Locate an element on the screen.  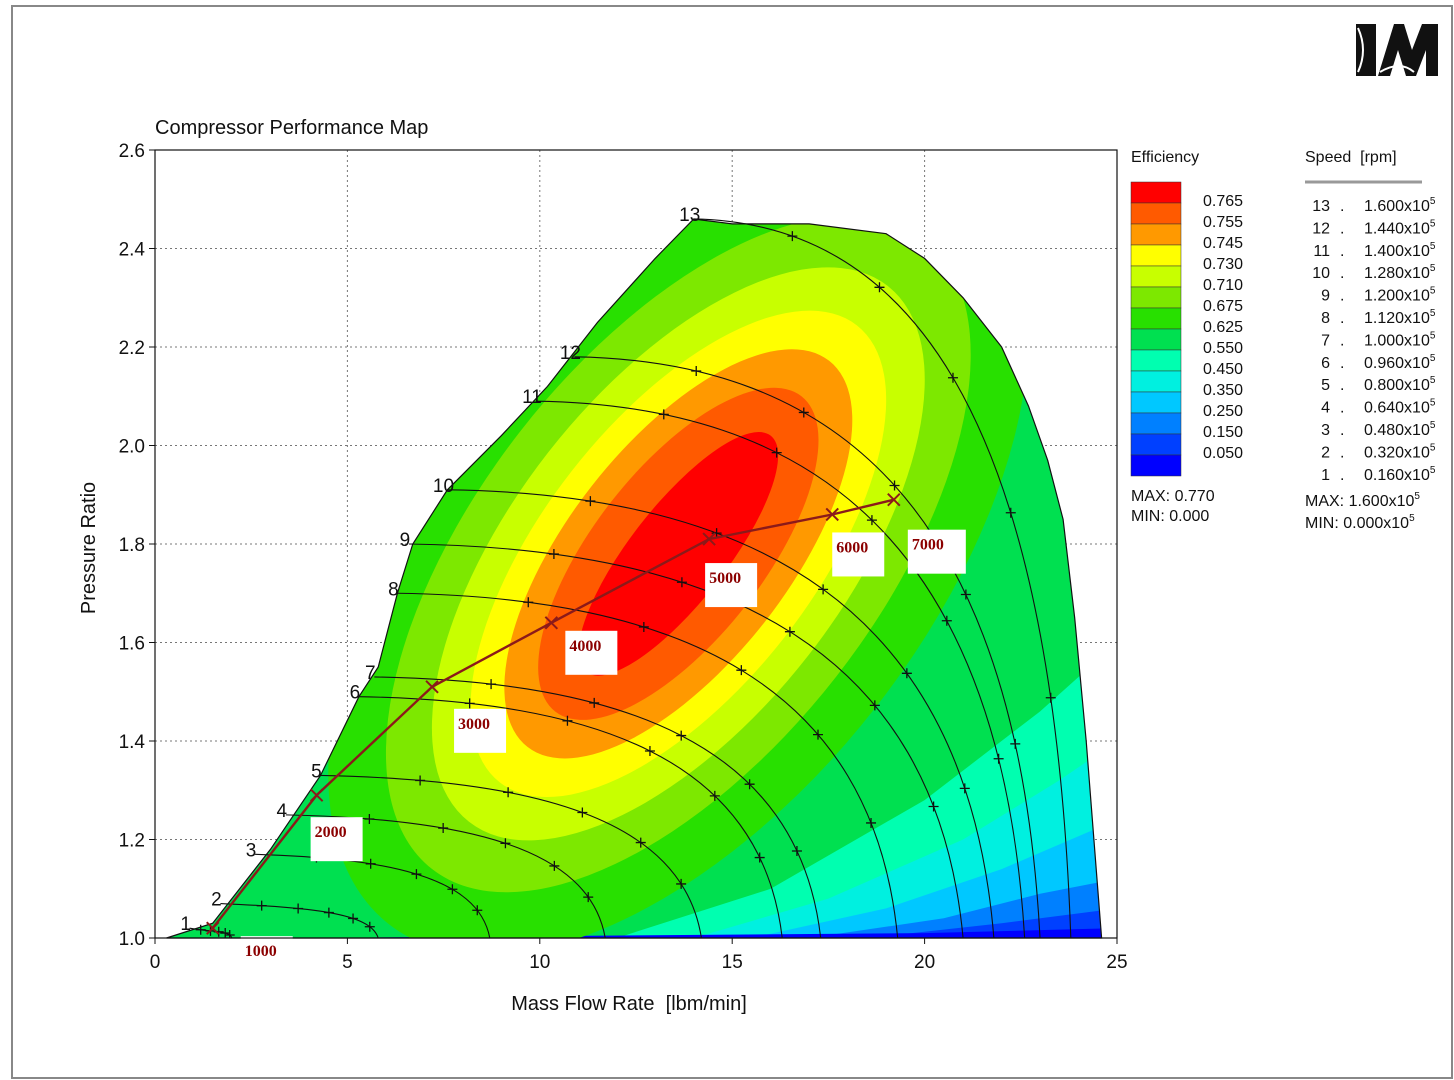
speed-line-number: 5 is located at coordinates (316, 771).